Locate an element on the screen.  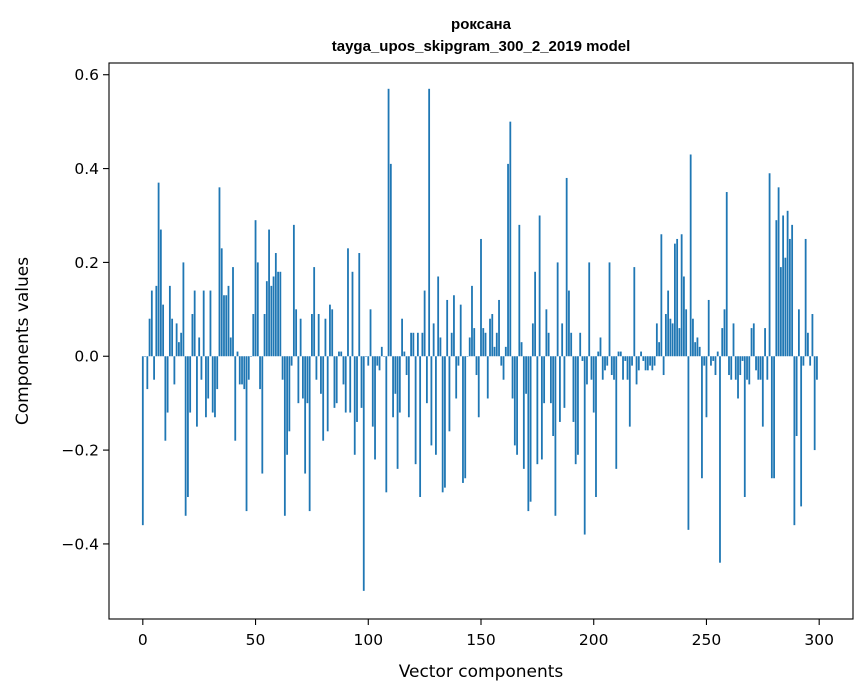
y-tick-label-0: −0.4 is located at coordinates (80, 544).